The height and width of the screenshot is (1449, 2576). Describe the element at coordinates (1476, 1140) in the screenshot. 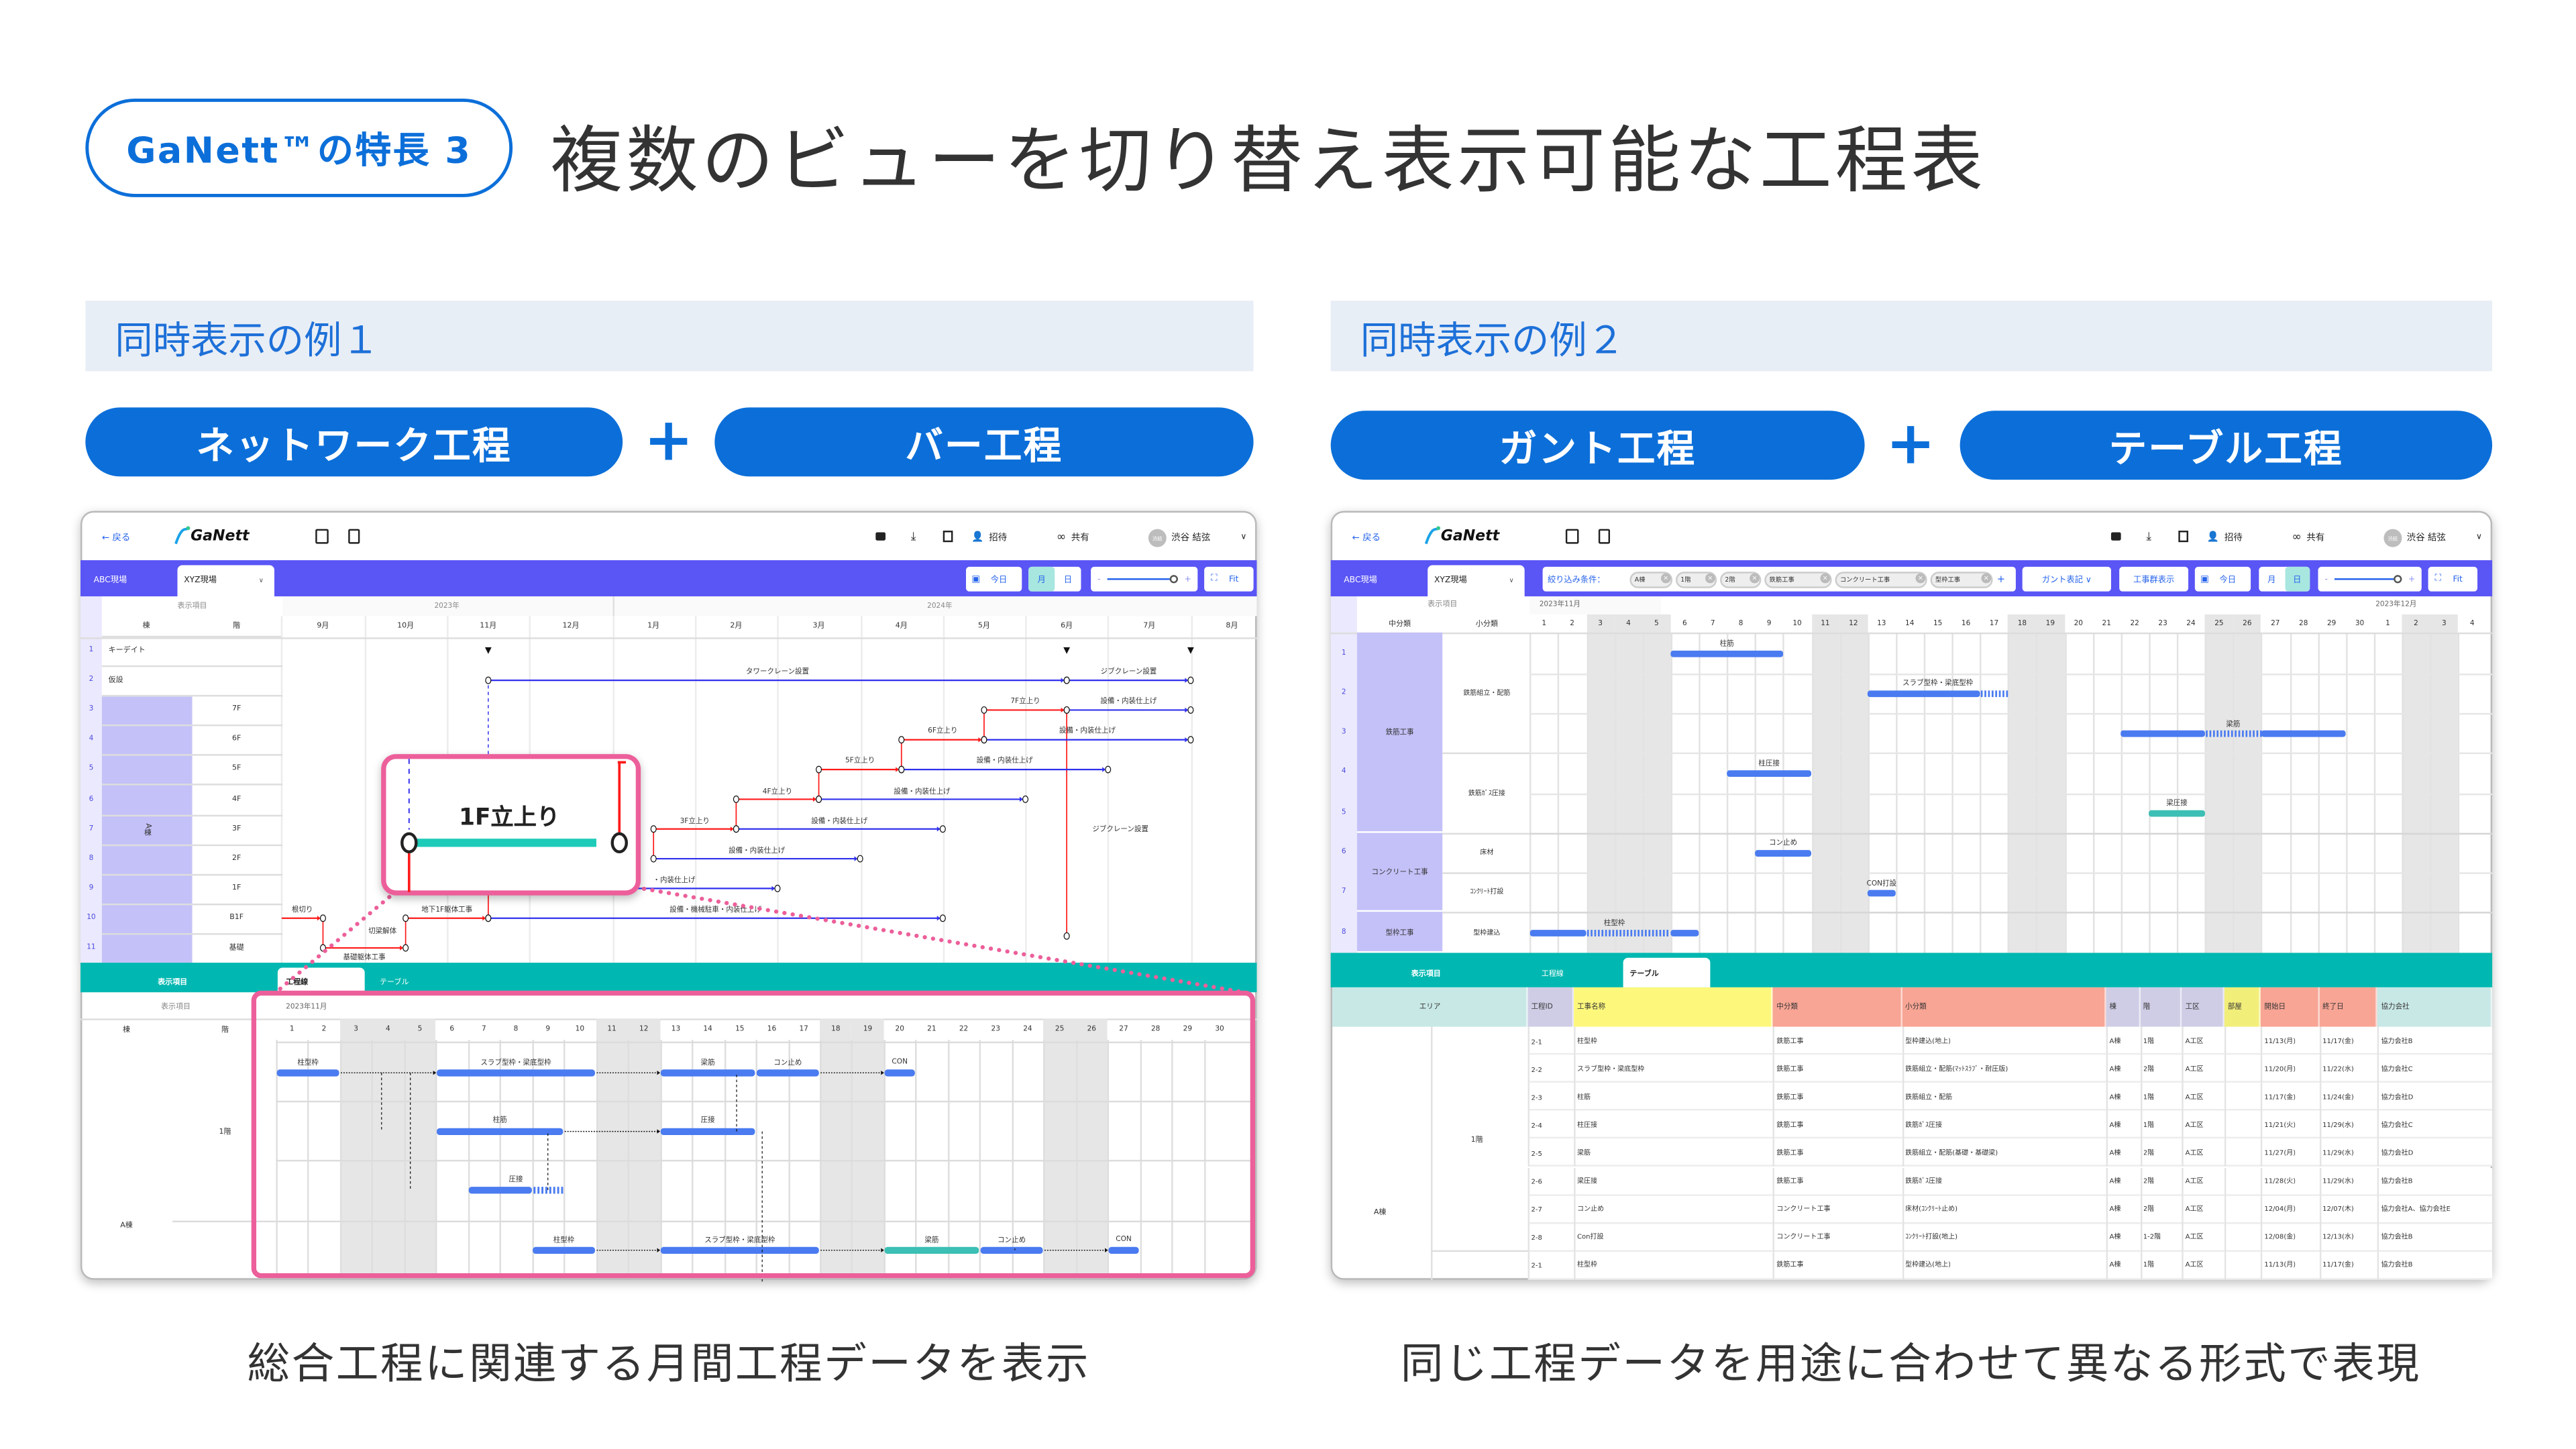

I see `table-area-floor: 1階` at that location.